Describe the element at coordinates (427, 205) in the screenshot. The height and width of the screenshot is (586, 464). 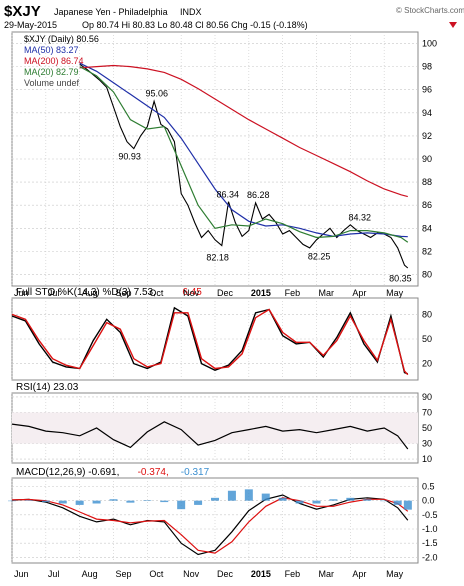
I see `price-ytick-label: 86` at that location.